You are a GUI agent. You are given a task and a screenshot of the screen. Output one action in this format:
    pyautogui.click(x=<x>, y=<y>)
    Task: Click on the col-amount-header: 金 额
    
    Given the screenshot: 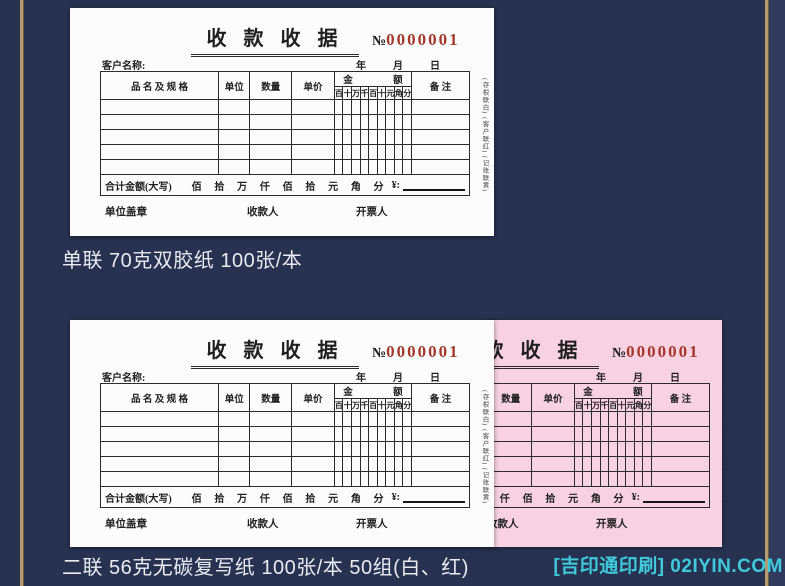 What is the action you would take?
    pyautogui.click(x=612, y=391)
    